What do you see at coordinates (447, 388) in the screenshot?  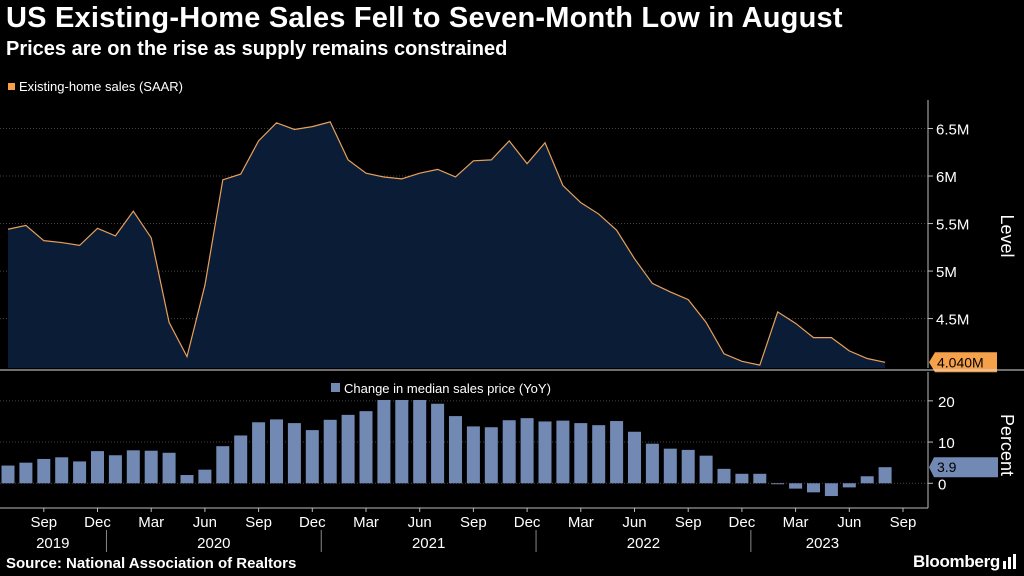 I see `bar-legend-label: Change in median sales price (YoY)` at bounding box center [447, 388].